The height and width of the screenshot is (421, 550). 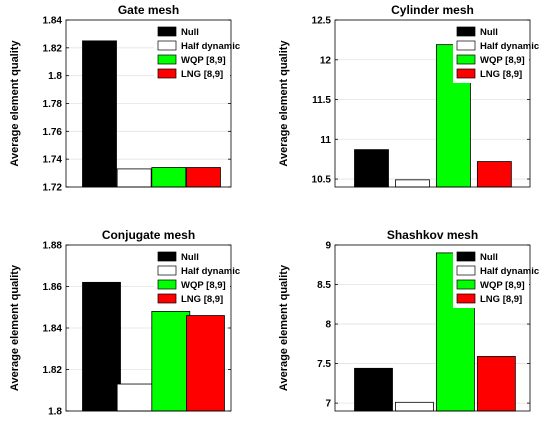 I want to click on y-tick-label: 11.5, so click(x=321, y=100).